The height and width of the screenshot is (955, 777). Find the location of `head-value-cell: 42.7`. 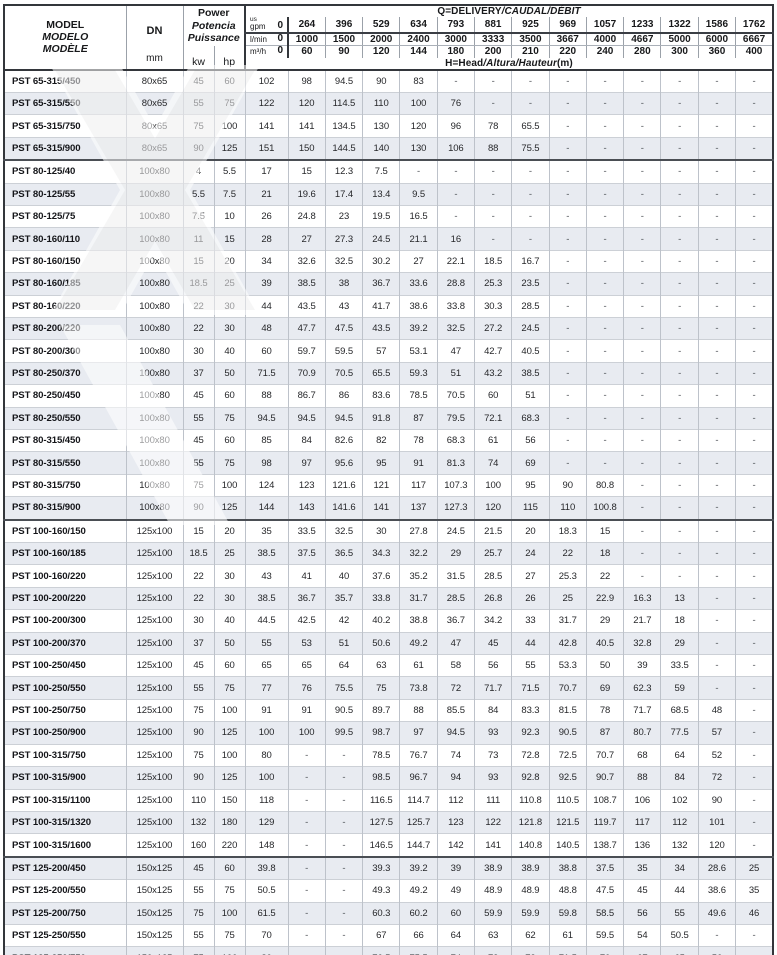

head-value-cell: 42.7 is located at coordinates (492, 351).